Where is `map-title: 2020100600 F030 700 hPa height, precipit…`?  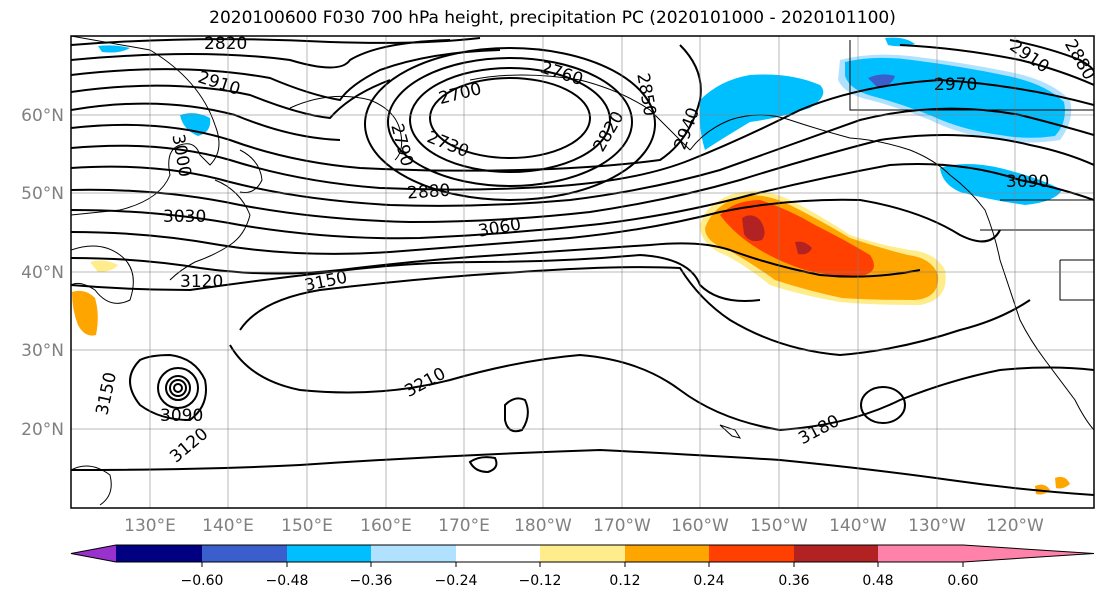
map-title: 2020100600 F030 700 hPa height, precipit… is located at coordinates (552, 18).